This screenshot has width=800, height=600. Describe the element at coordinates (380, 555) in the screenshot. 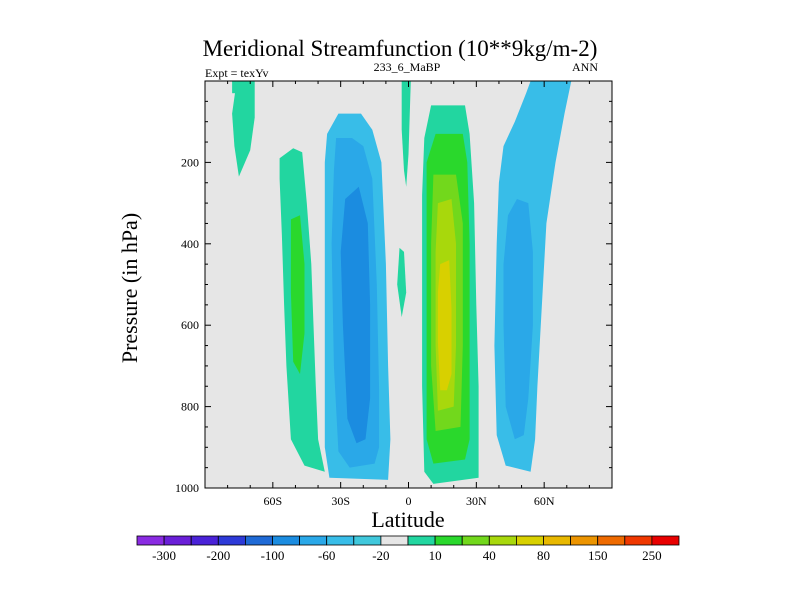

I see `colorbar-label: -20` at that location.